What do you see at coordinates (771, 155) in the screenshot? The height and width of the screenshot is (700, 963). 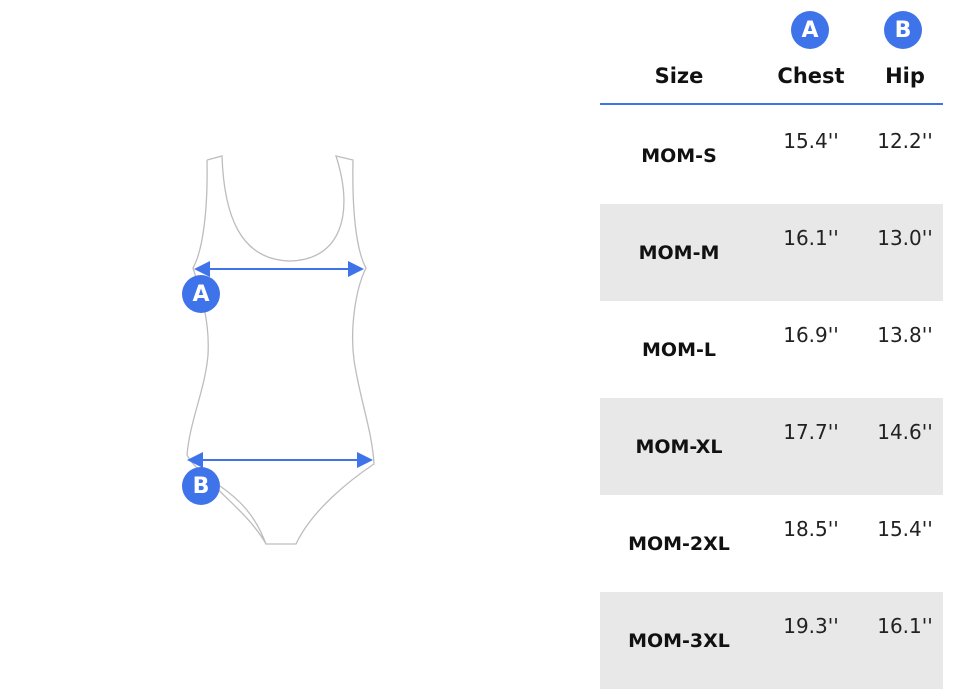 I see `table-row: MOM-S 15.4'' 12.2''` at bounding box center [771, 155].